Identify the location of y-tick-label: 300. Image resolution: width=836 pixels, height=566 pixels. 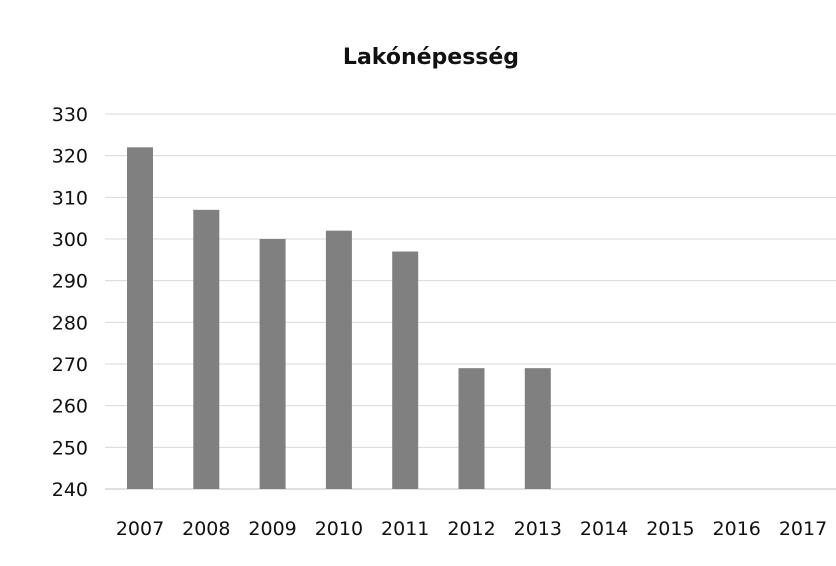
(70, 240).